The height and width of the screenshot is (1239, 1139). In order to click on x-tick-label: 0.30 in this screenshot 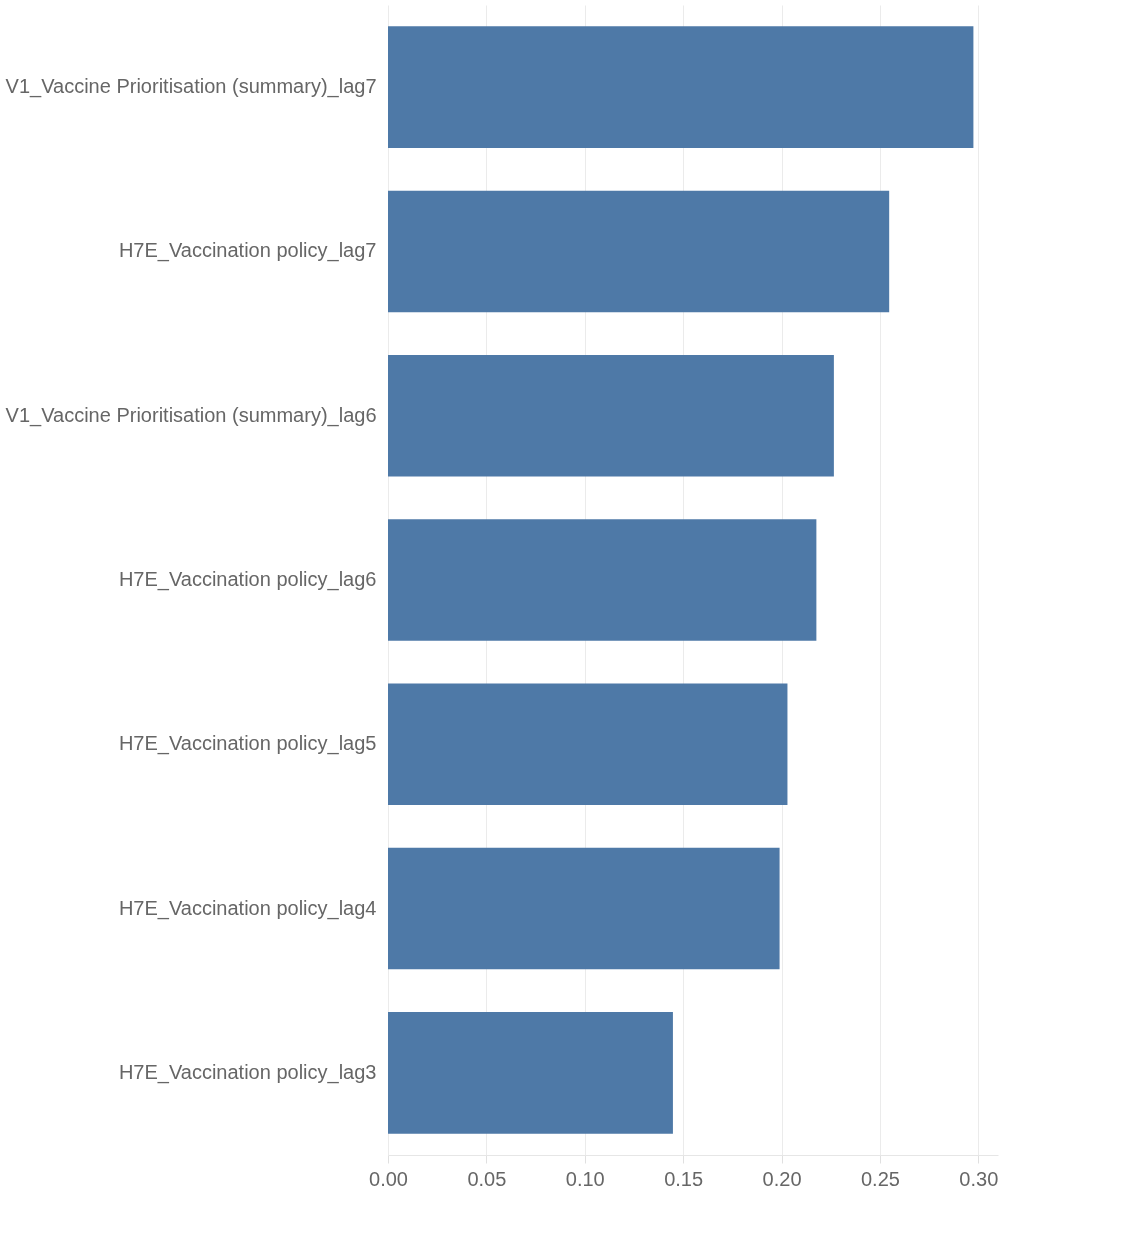, I will do `click(979, 1178)`.